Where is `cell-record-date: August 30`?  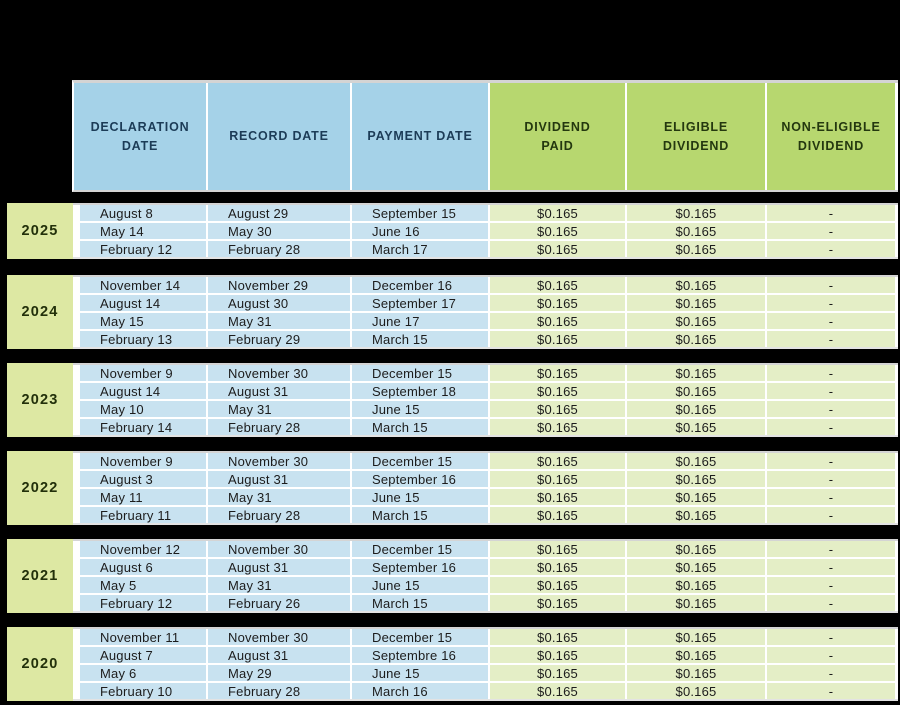 cell-record-date: August 30 is located at coordinates (279, 303).